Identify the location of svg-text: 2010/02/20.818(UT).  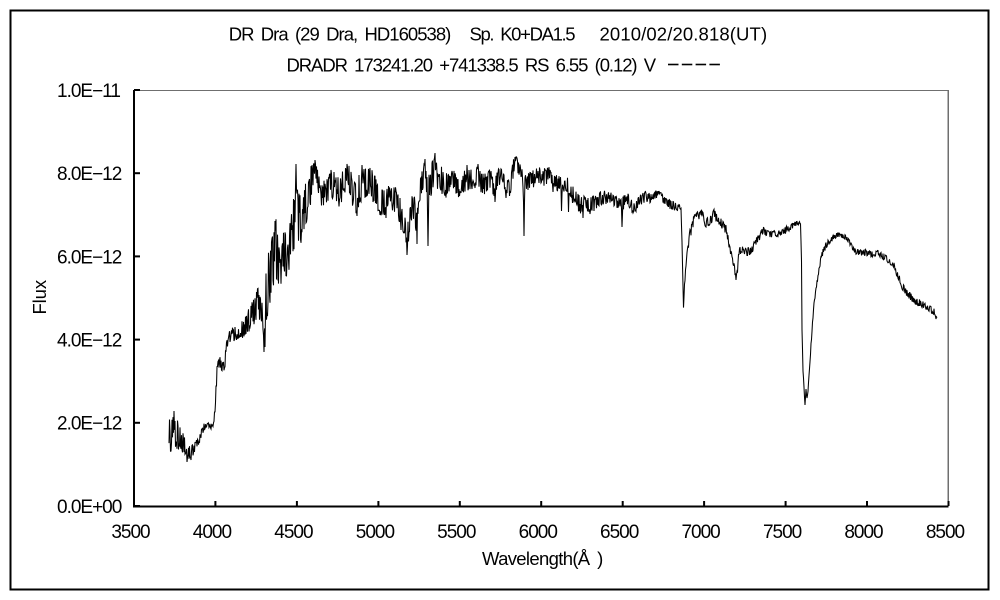
(683, 34).